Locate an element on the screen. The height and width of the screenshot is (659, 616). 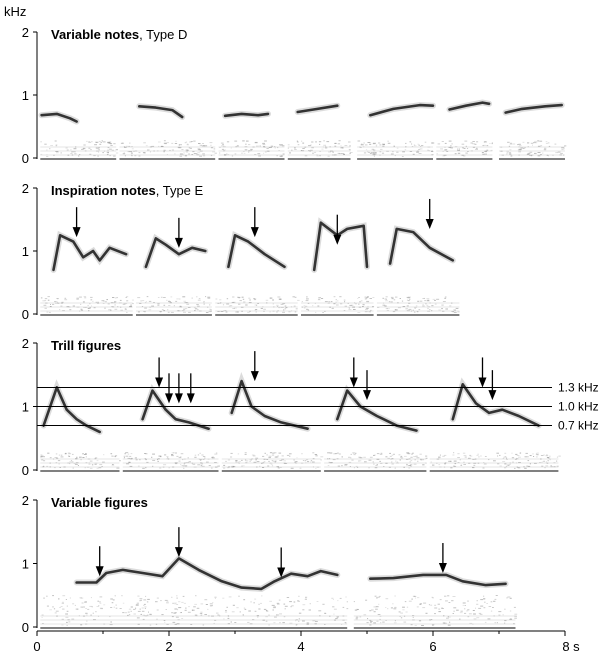
panel-title-bold: Variable notes is located at coordinates (95, 34).